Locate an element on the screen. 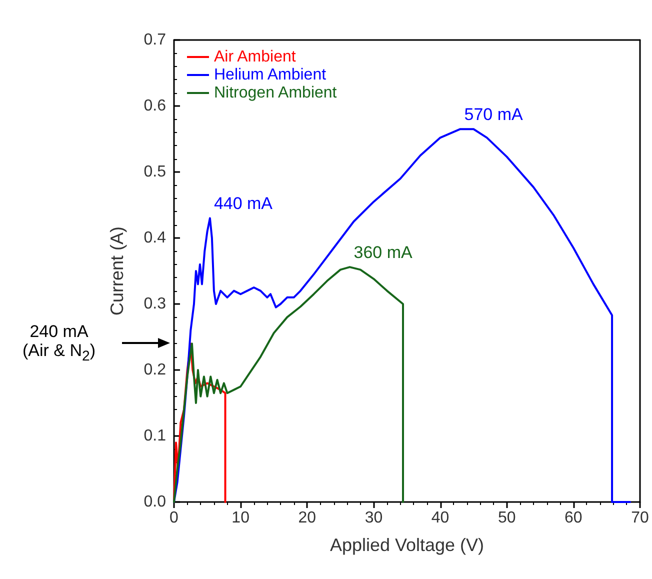  x-tick-label: 10 is located at coordinates (241, 518).